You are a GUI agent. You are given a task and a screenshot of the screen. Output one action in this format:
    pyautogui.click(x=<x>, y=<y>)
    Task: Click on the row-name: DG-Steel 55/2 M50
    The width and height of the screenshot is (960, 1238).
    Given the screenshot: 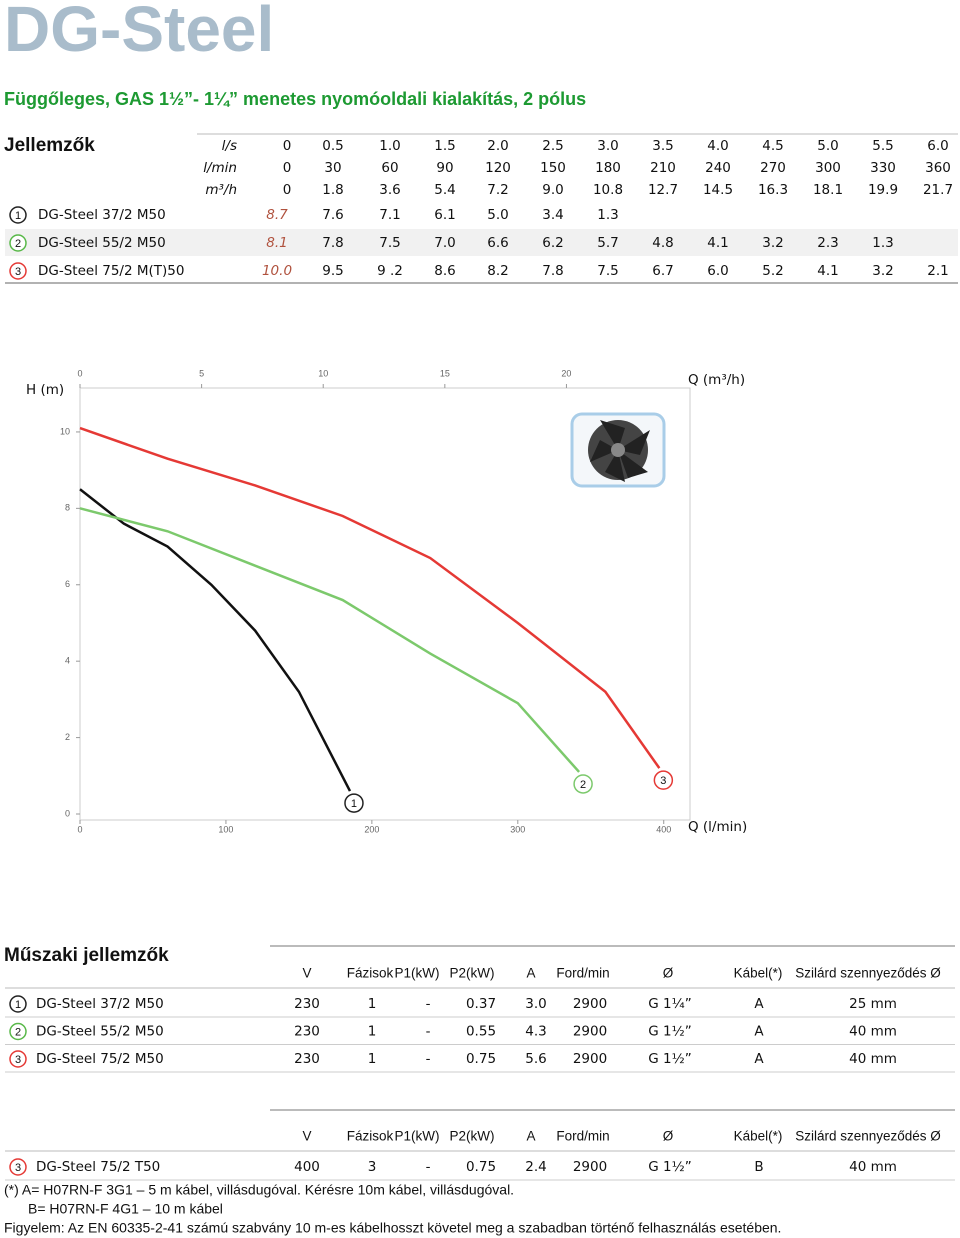 What is the action you would take?
    pyautogui.click(x=100, y=1032)
    